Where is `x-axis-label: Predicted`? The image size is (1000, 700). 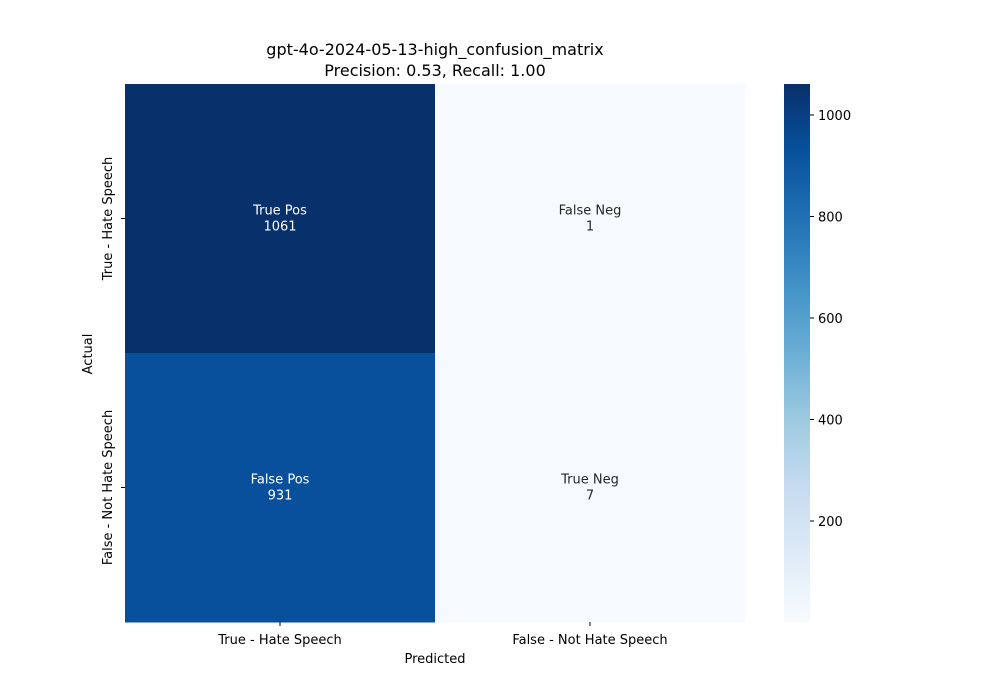 x-axis-label: Predicted is located at coordinates (434, 659).